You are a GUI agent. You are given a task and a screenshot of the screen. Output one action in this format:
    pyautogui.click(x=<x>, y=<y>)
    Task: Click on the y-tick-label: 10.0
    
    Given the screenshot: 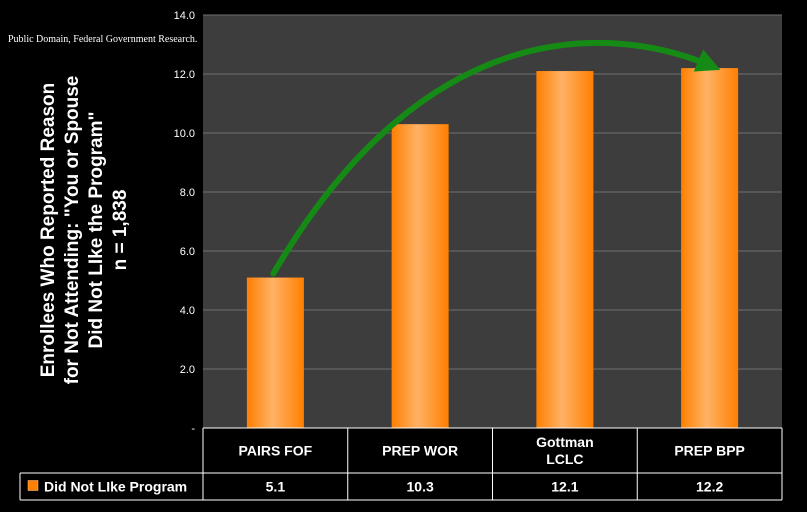 What is the action you would take?
    pyautogui.click(x=184, y=134)
    